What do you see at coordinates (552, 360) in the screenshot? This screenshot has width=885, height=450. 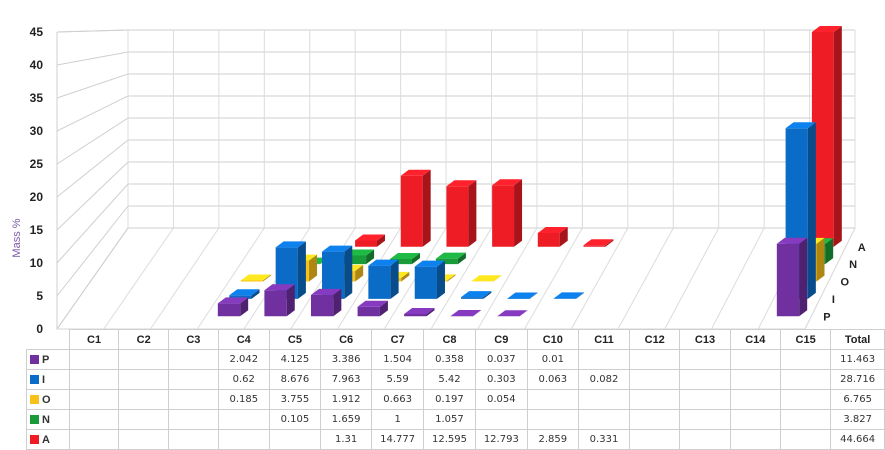 I see `table-cell: 0.01` at bounding box center [552, 360].